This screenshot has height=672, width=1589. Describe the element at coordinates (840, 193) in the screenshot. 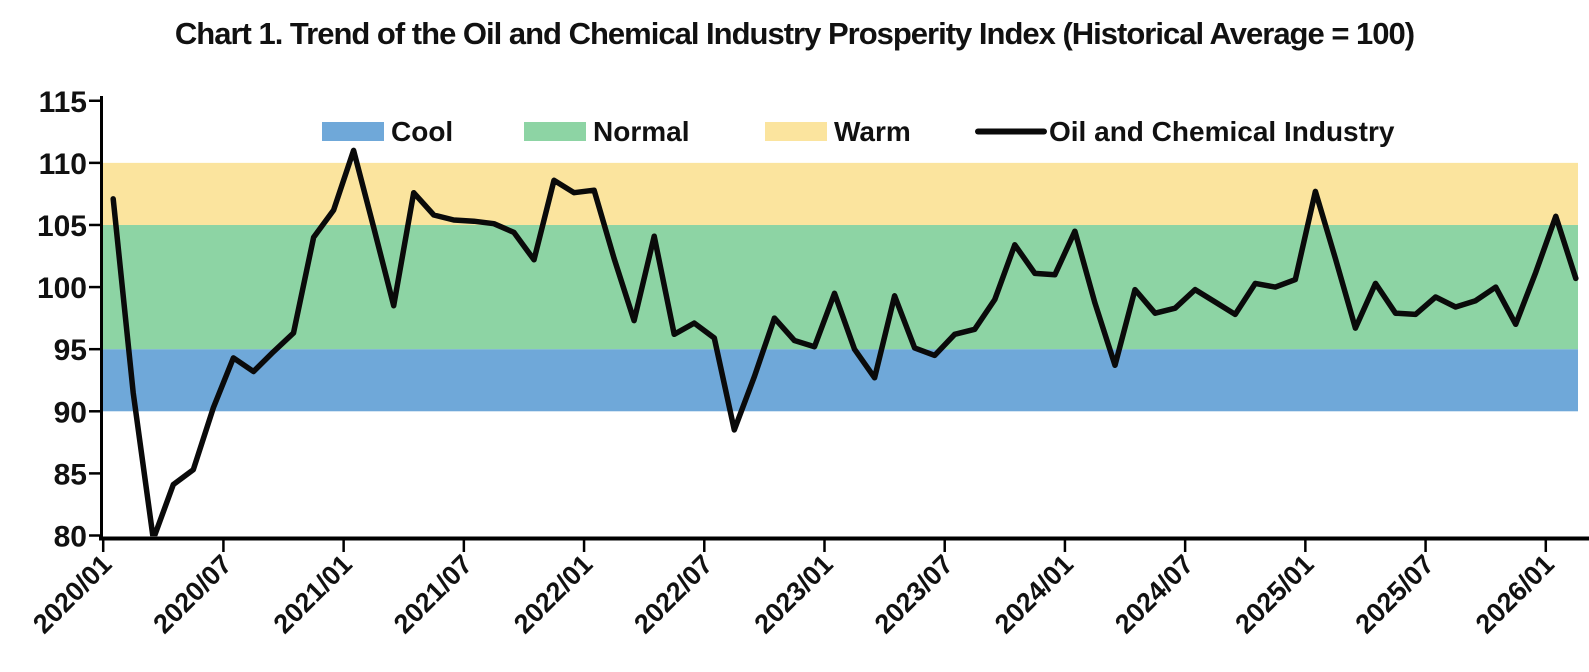

I see `band-warm` at that location.